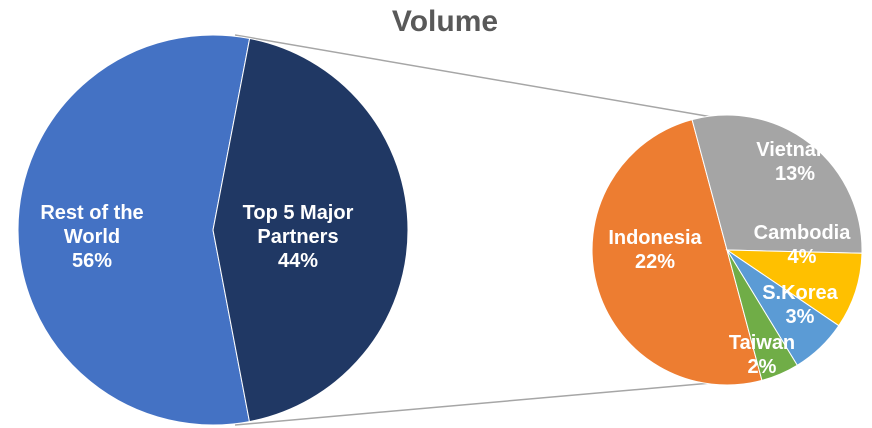 This screenshot has height=428, width=872. I want to click on category-label: Vietnam, so click(795, 150).